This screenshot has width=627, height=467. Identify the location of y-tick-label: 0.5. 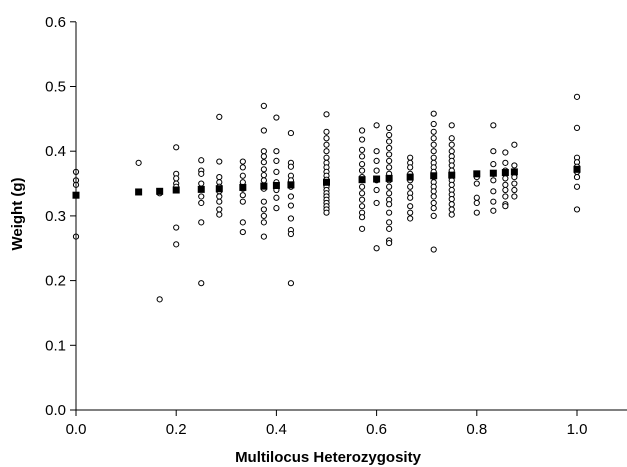
(55, 87).